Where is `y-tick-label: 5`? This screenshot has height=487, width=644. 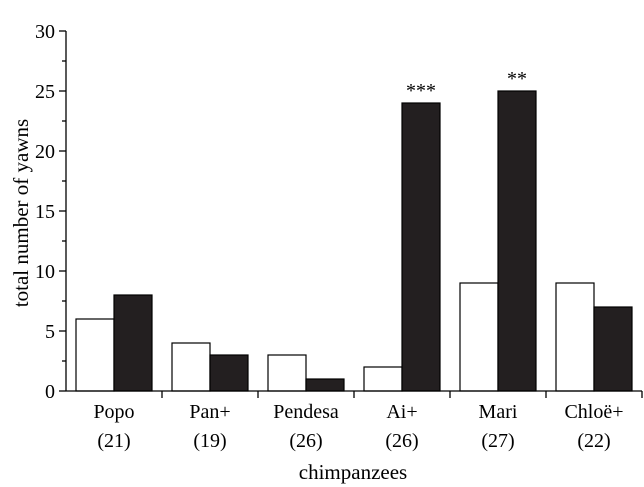 y-tick-label: 5 is located at coordinates (50, 332).